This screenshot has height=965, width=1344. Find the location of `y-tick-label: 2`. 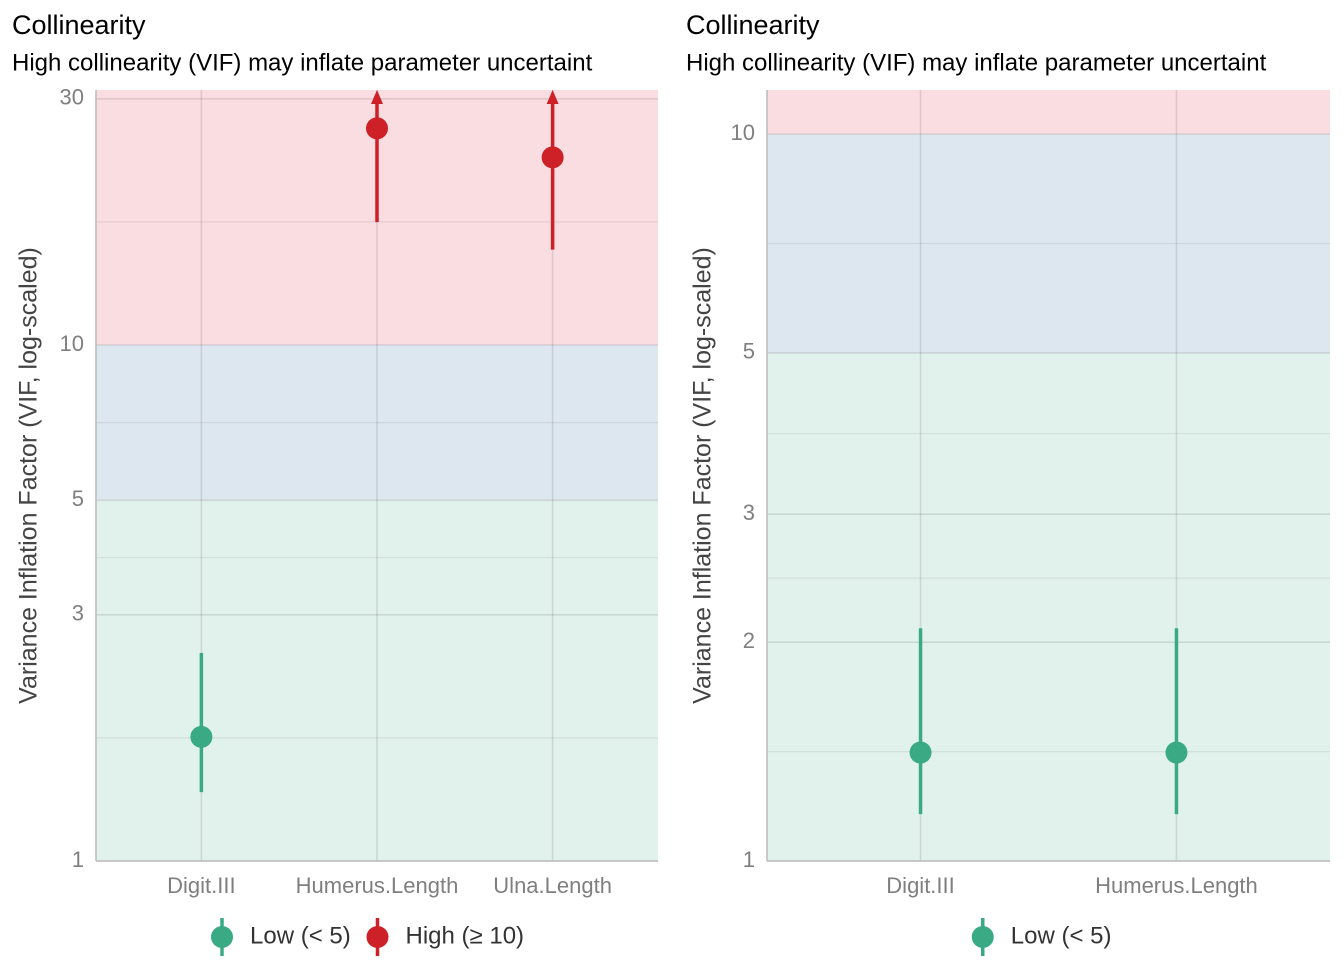

y-tick-label: 2 is located at coordinates (749, 640).